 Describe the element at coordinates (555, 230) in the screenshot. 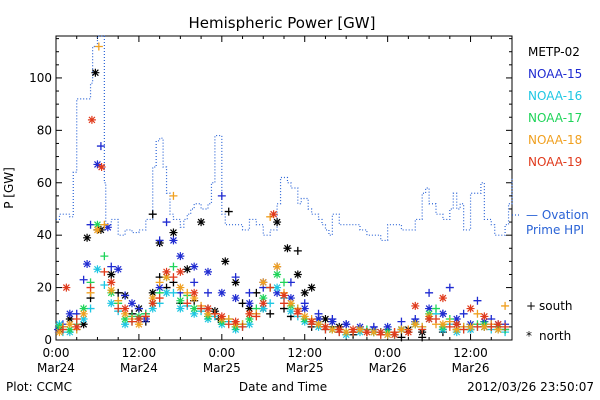

I see `ovation-legend-line2: Prime HPI` at that location.